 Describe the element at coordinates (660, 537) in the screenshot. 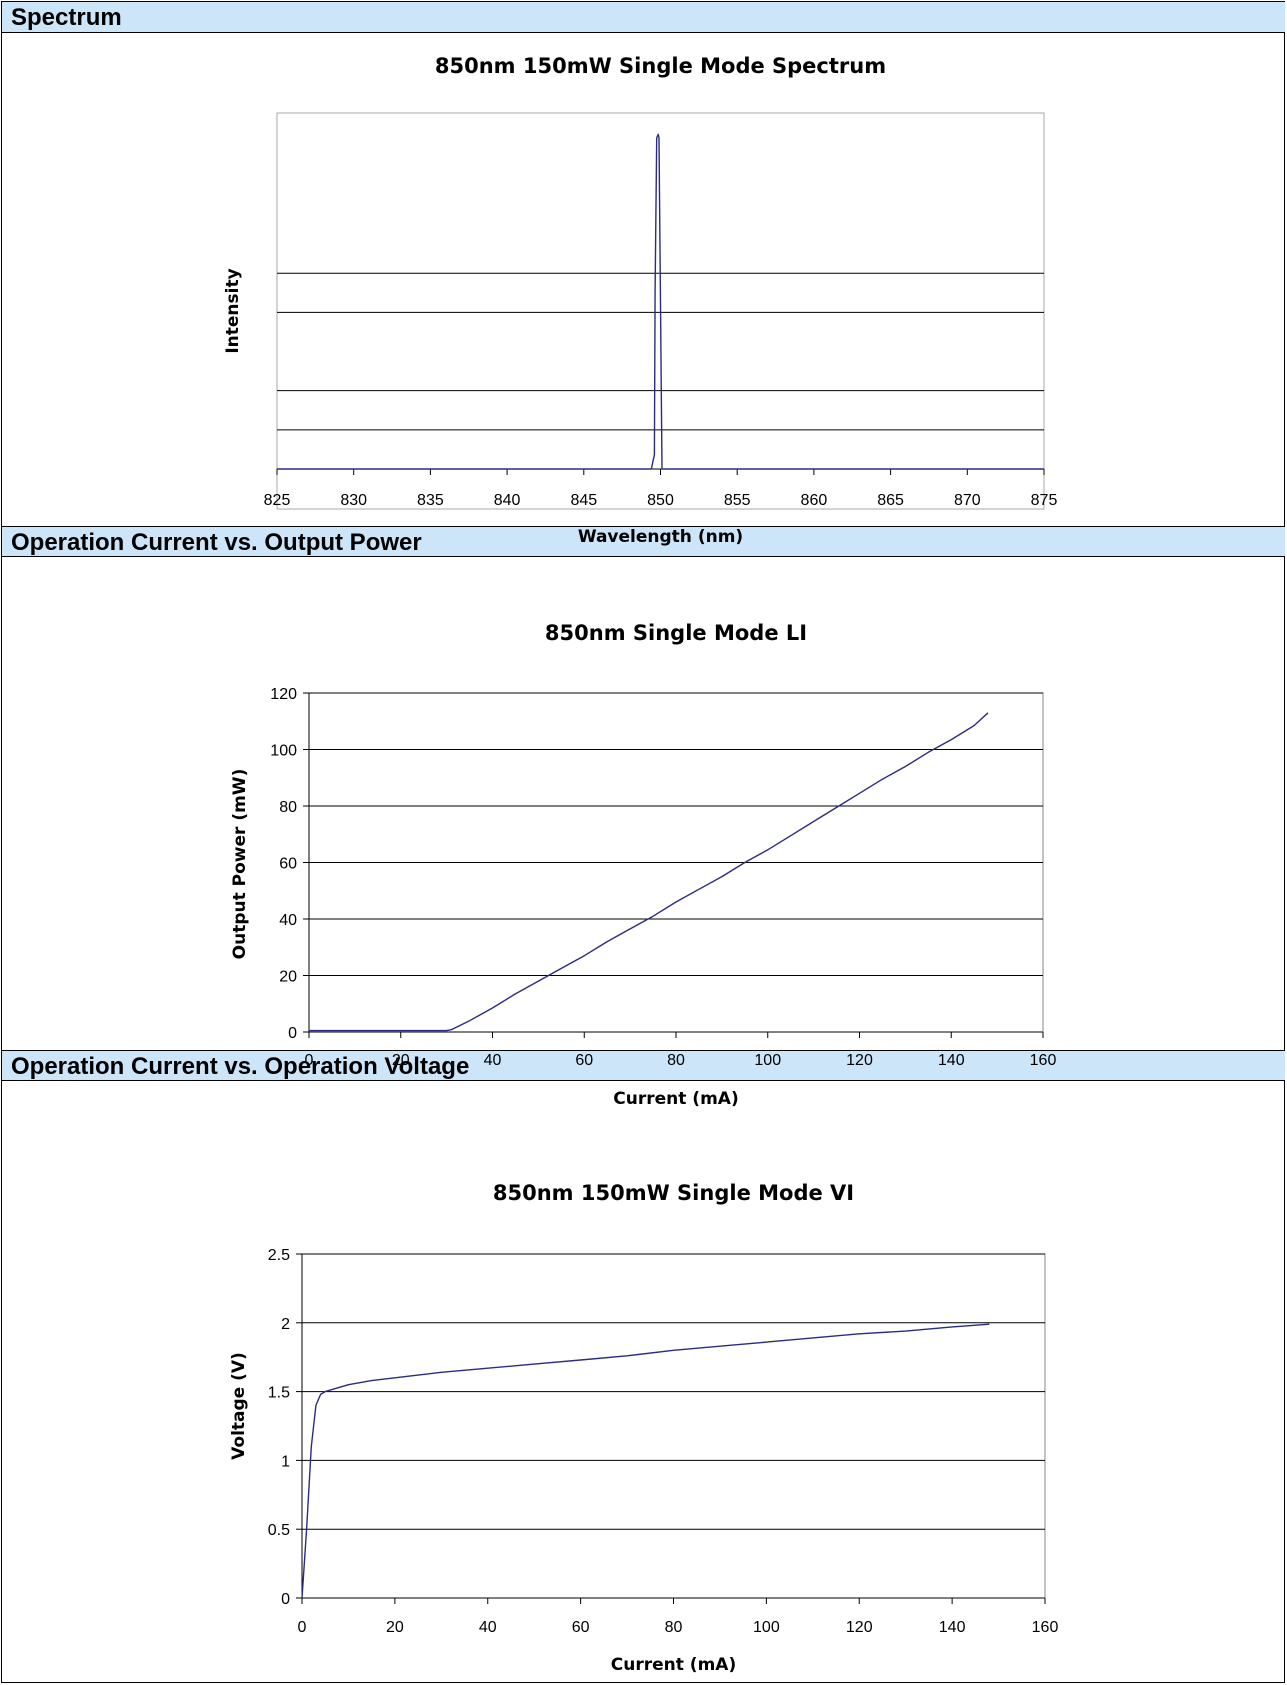

I see `x-axis-title: Wavelength (nm)` at that location.